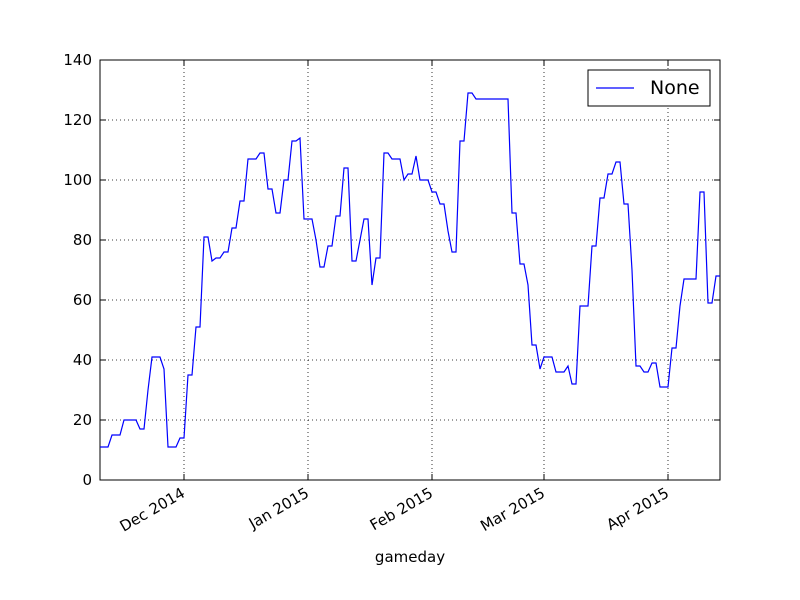 The height and width of the screenshot is (600, 800). I want to click on x-tick-label: Dec 2014, so click(152, 510).